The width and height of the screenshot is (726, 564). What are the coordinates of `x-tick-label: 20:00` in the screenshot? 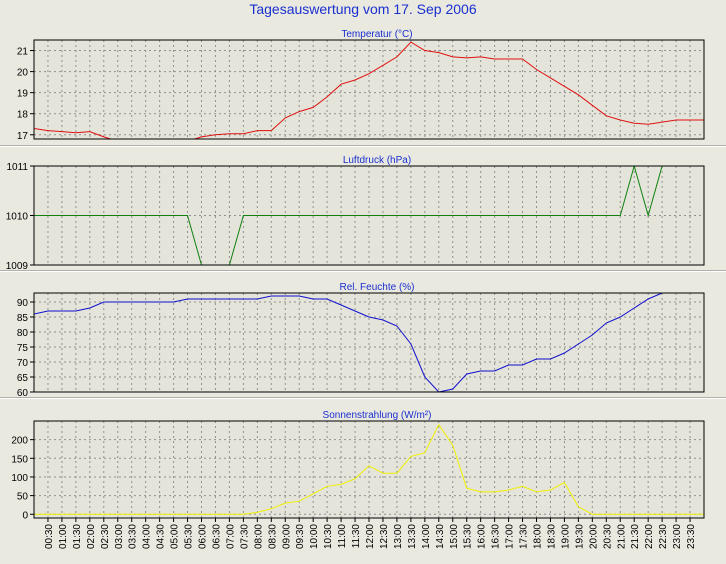 It's located at (593, 536).